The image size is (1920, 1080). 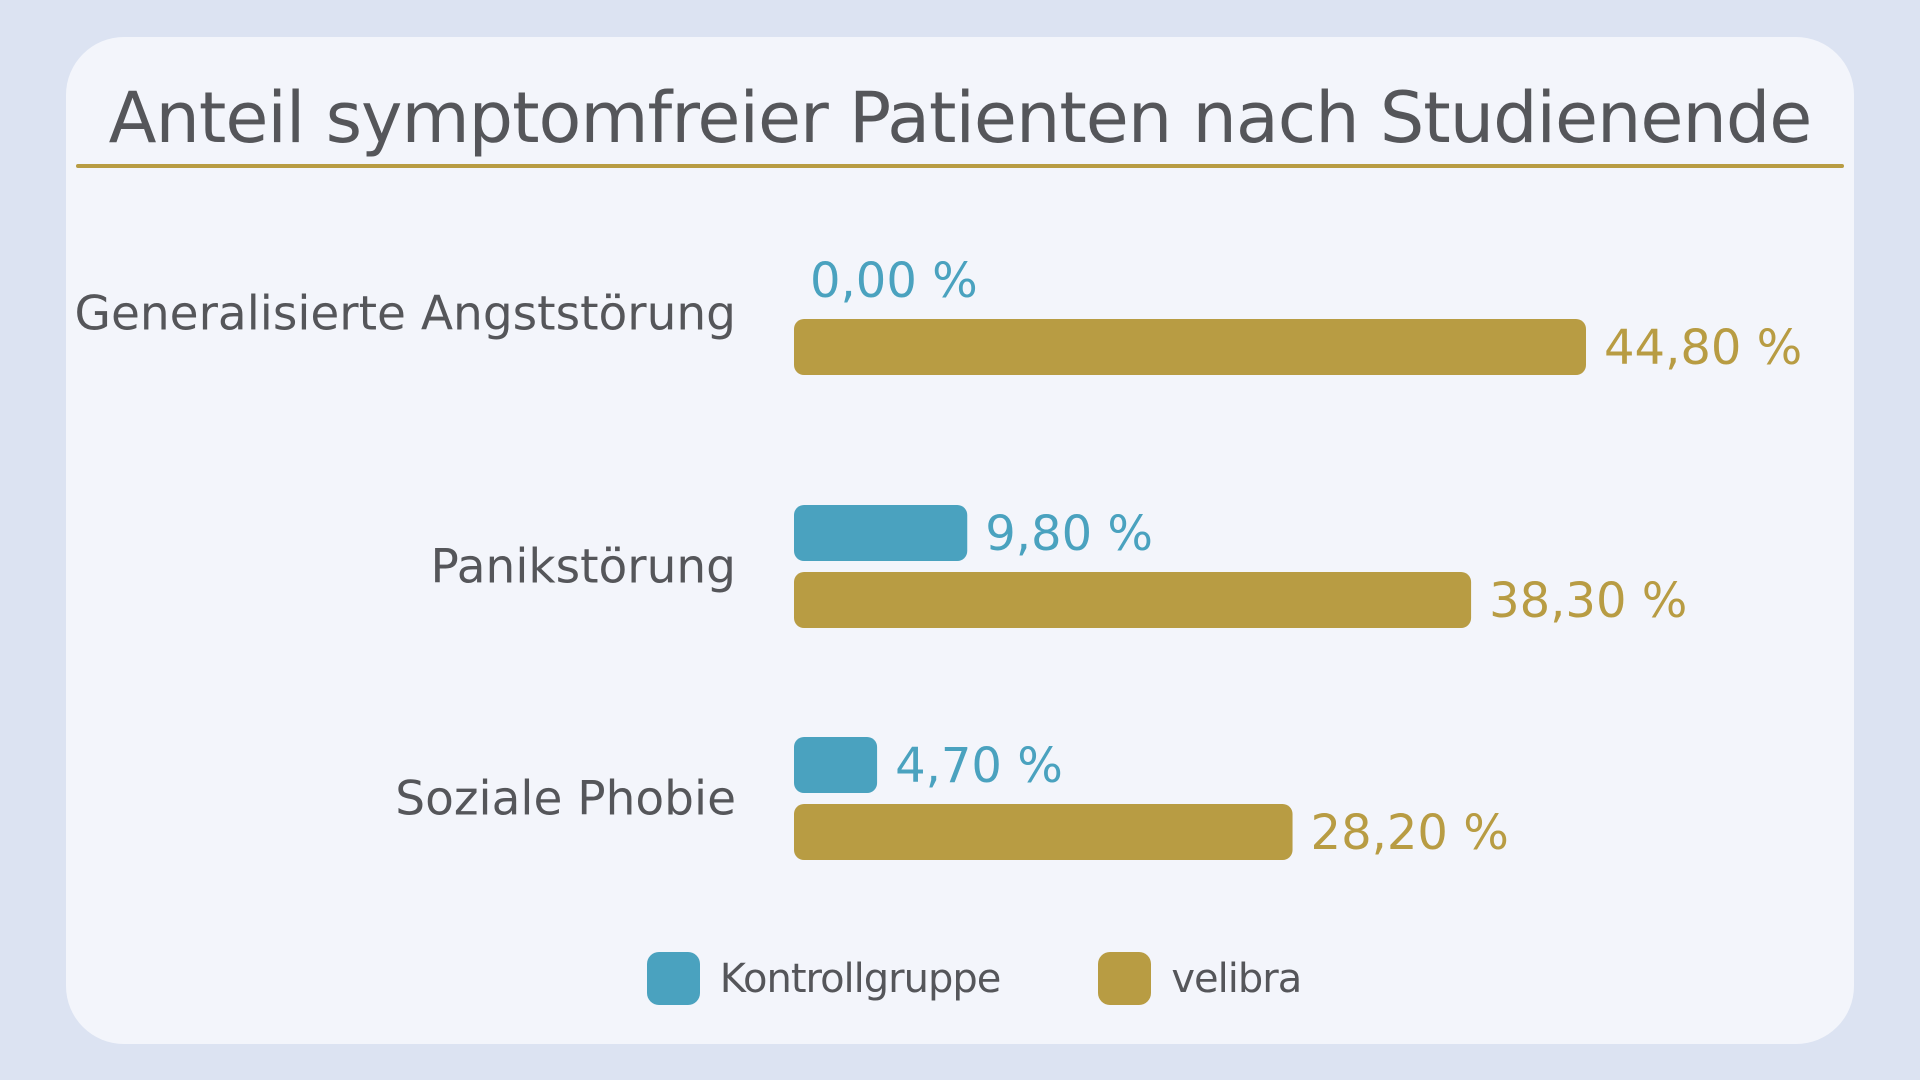 What do you see at coordinates (860, 978) in the screenshot?
I see `legend-label-kontrollgruppe: Kontrollgruppe` at bounding box center [860, 978].